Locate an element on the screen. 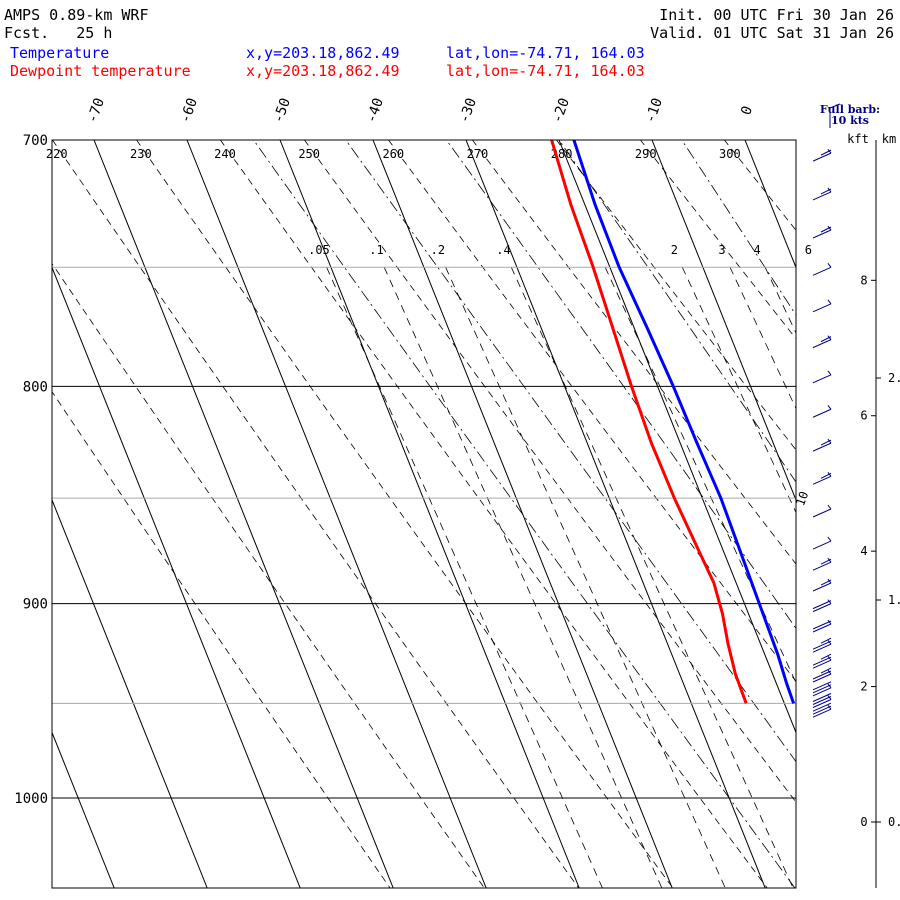 The height and width of the screenshot is (900, 900). km-unit-label: km is located at coordinates (889, 139).